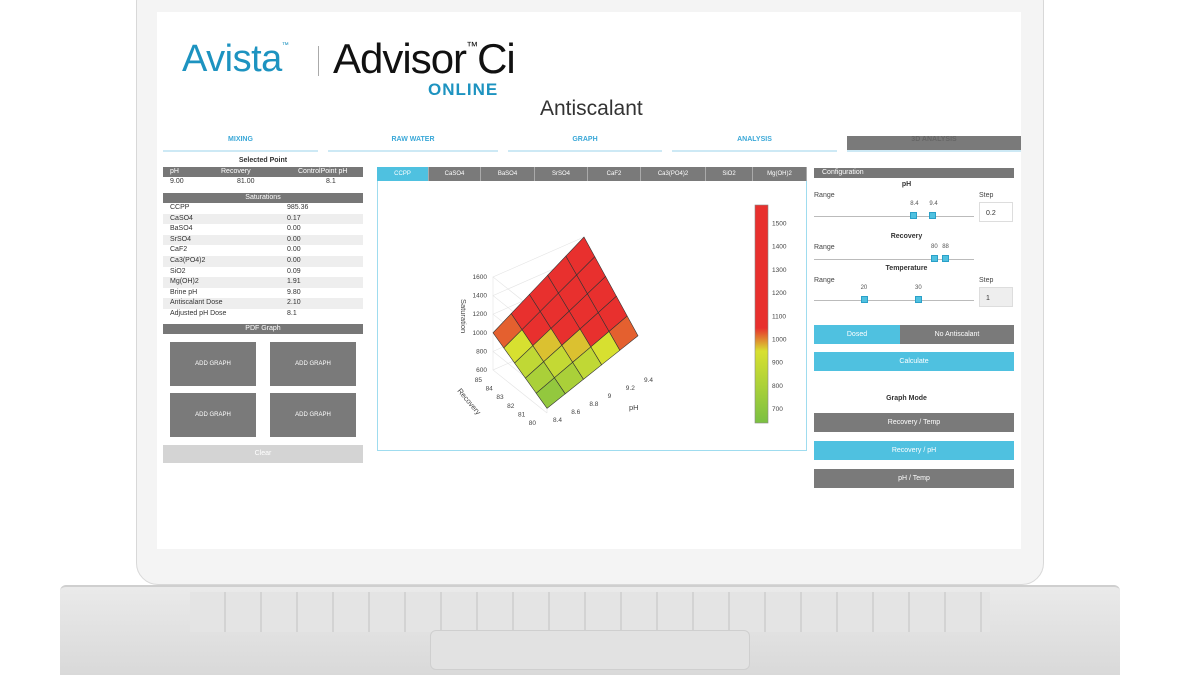 This screenshot has height=675, width=1180. Describe the element at coordinates (263, 303) in the screenshot. I see `saturation-row: Antiscalant Dose 2.10` at that location.